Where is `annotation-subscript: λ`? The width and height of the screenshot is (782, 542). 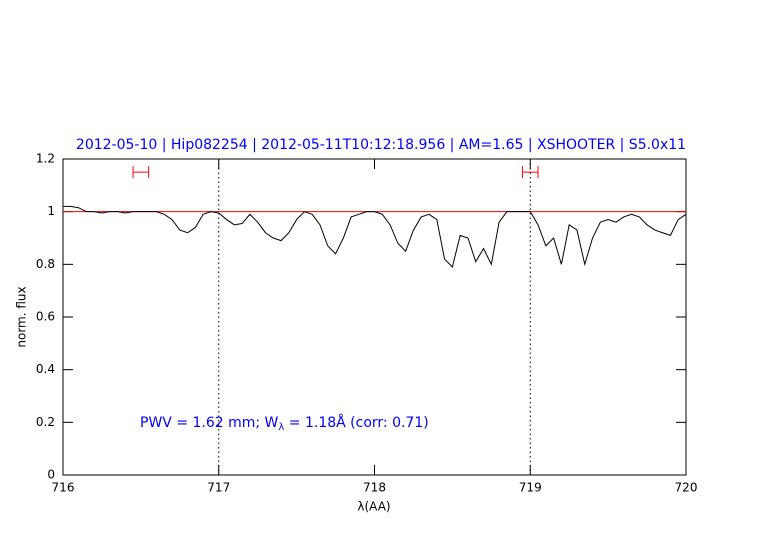 annotation-subscript: λ is located at coordinates (281, 427).